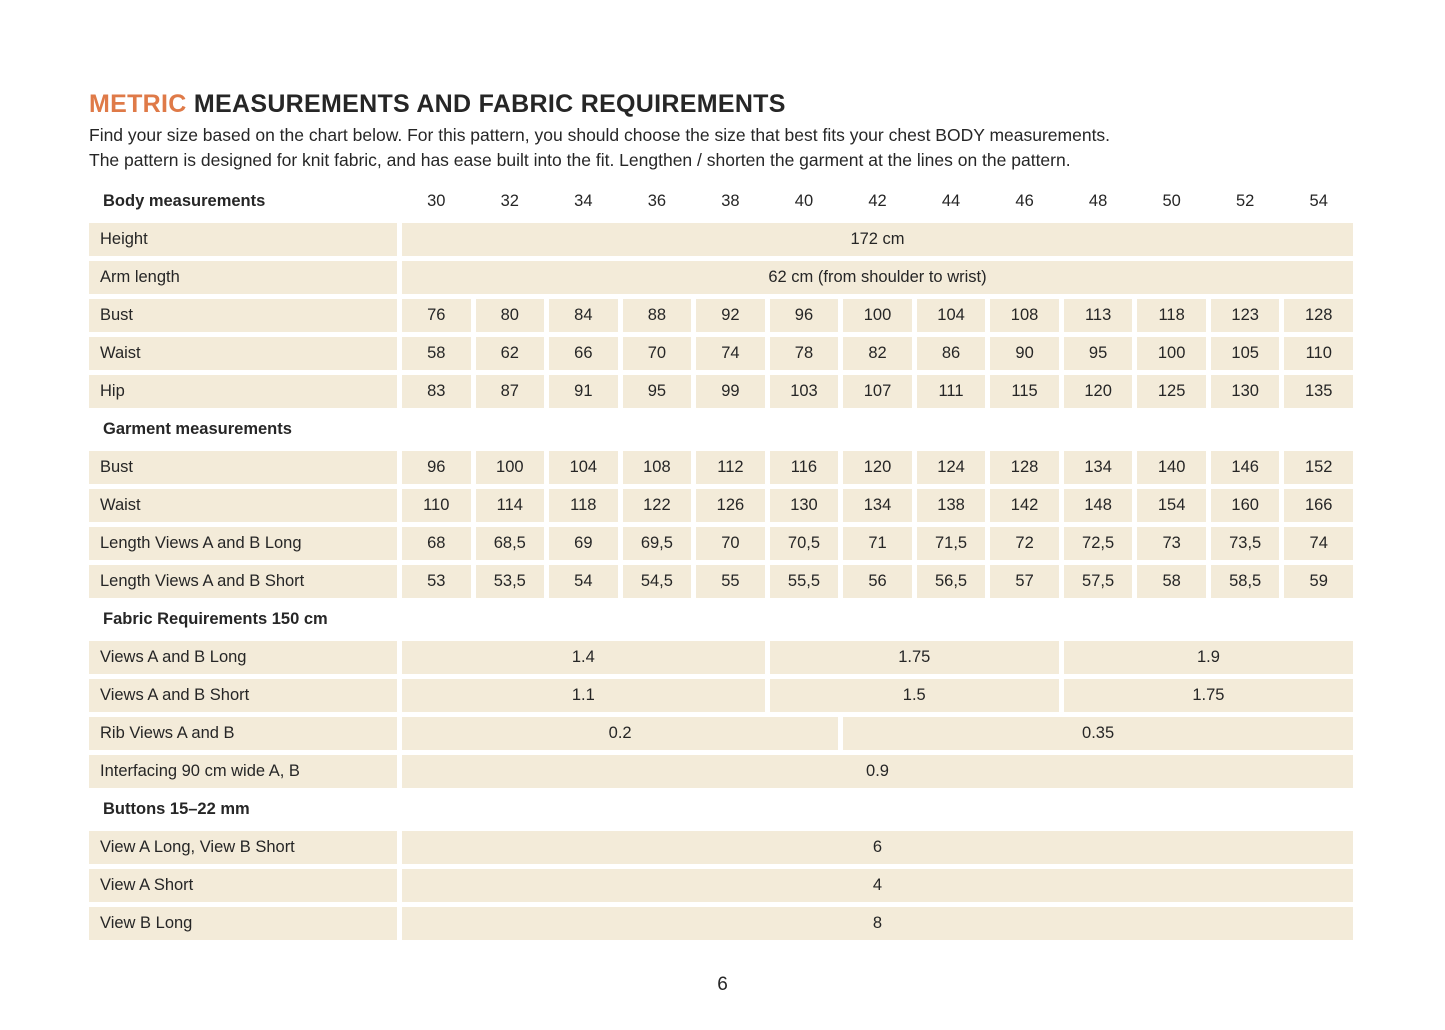  I want to click on value-cell: 57,5, so click(1098, 581).